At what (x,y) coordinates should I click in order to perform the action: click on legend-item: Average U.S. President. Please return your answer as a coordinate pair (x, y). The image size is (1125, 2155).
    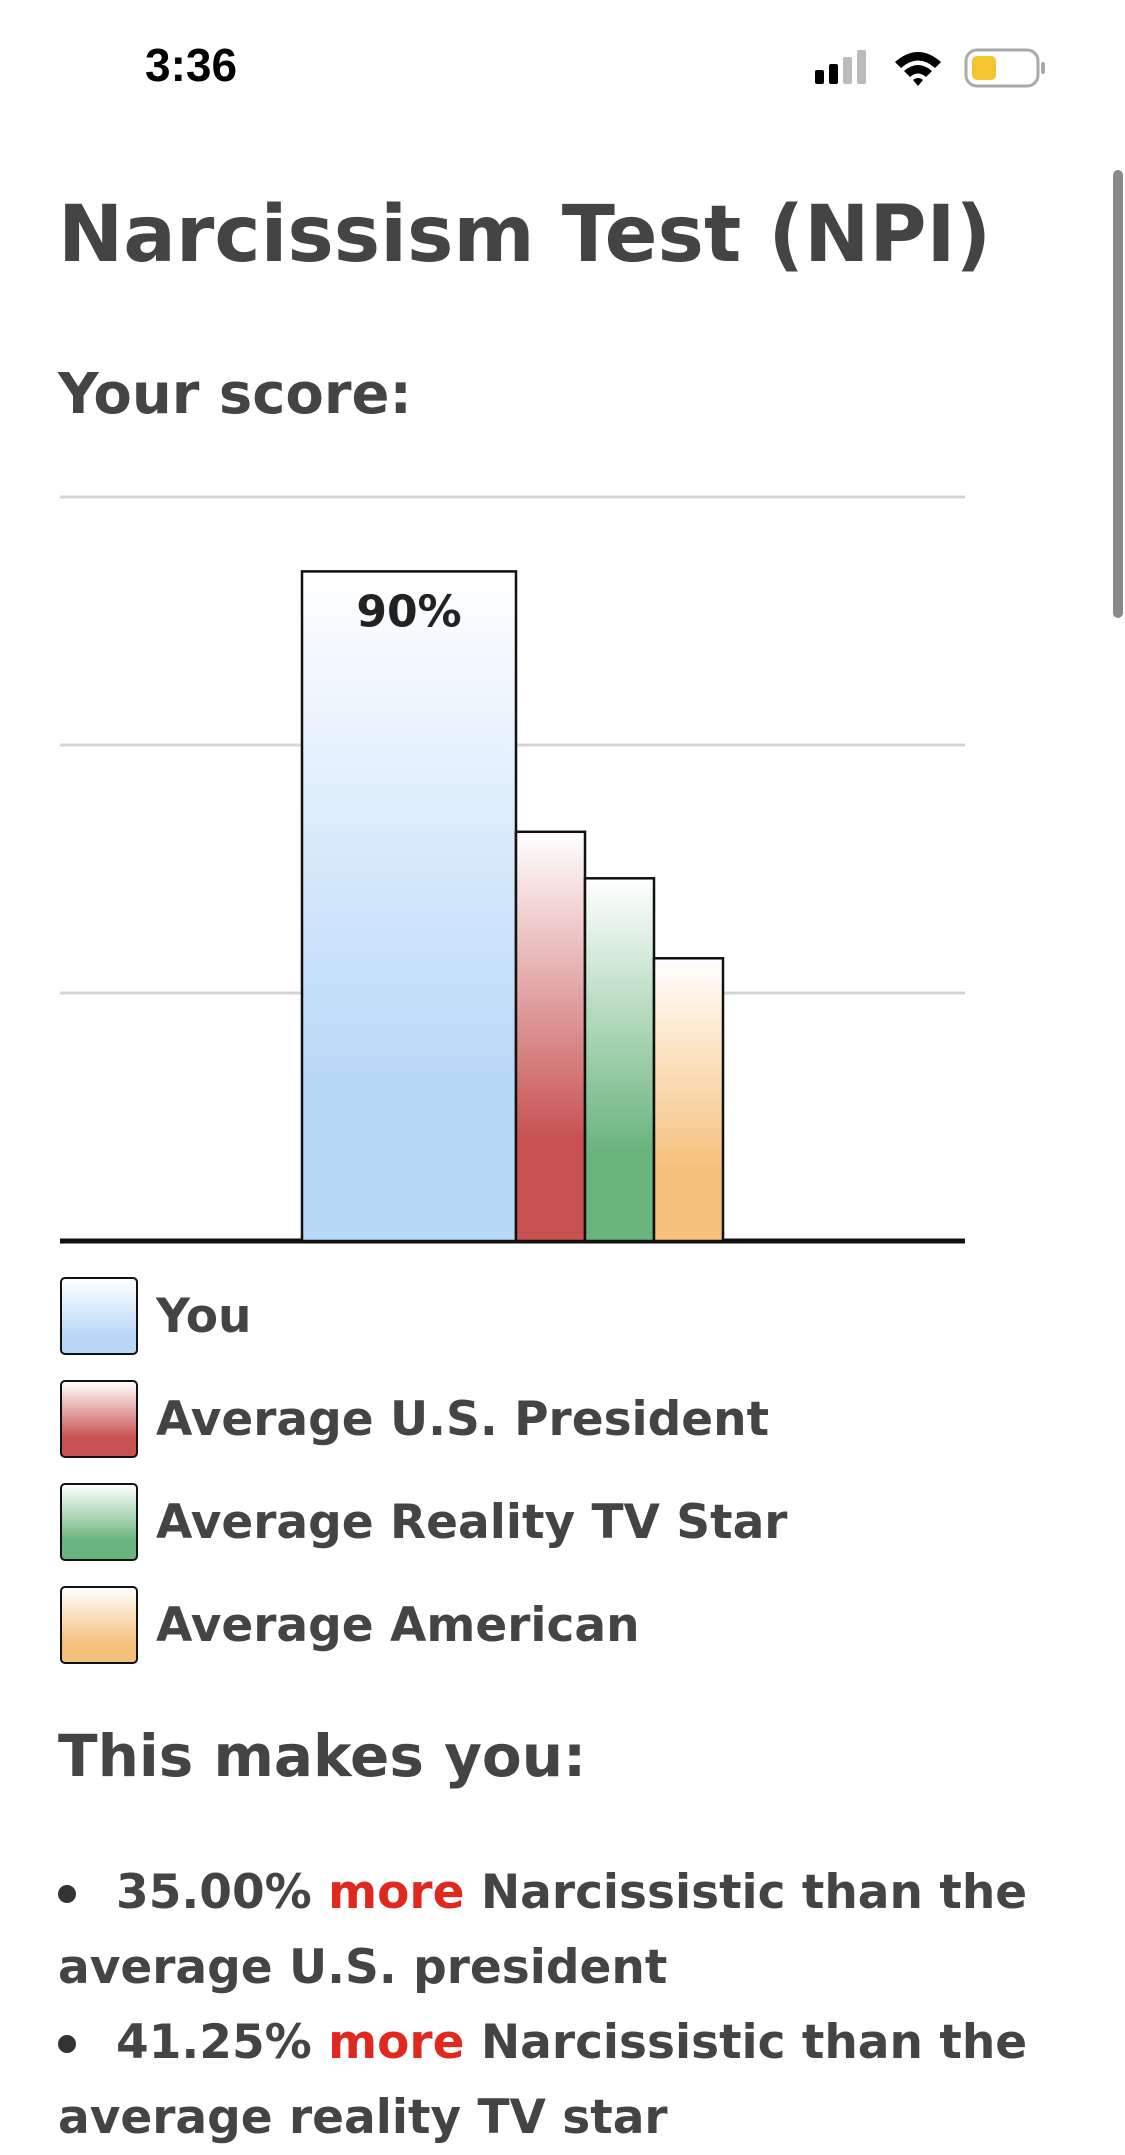
    Looking at the image, I should click on (423, 1419).